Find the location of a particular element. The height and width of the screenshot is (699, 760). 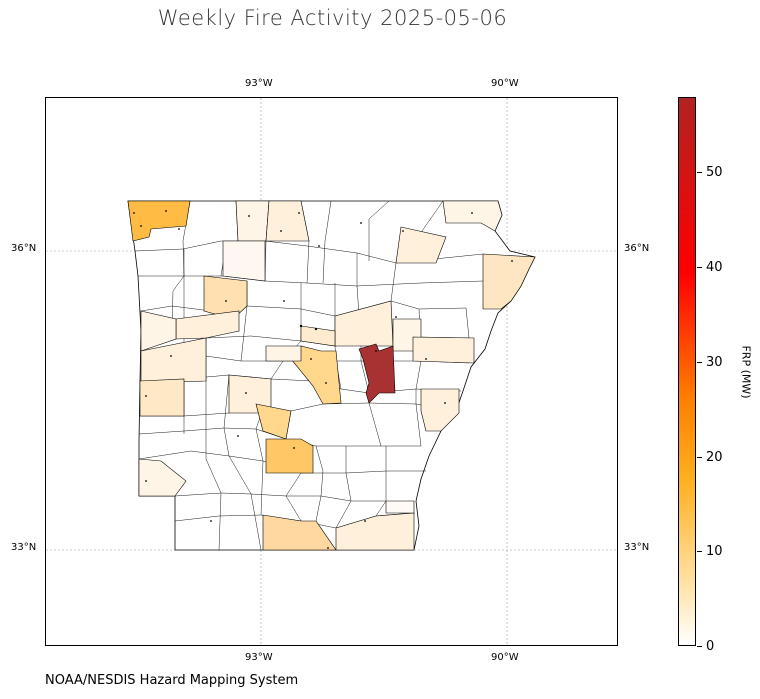

lon-tick-top-90w: 90°W is located at coordinates (505, 83).